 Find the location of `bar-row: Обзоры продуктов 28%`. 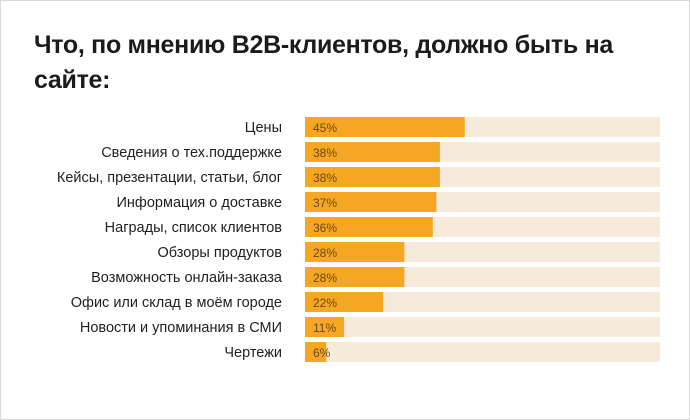

bar-row: Обзоры продуктов 28% is located at coordinates (409, 252).